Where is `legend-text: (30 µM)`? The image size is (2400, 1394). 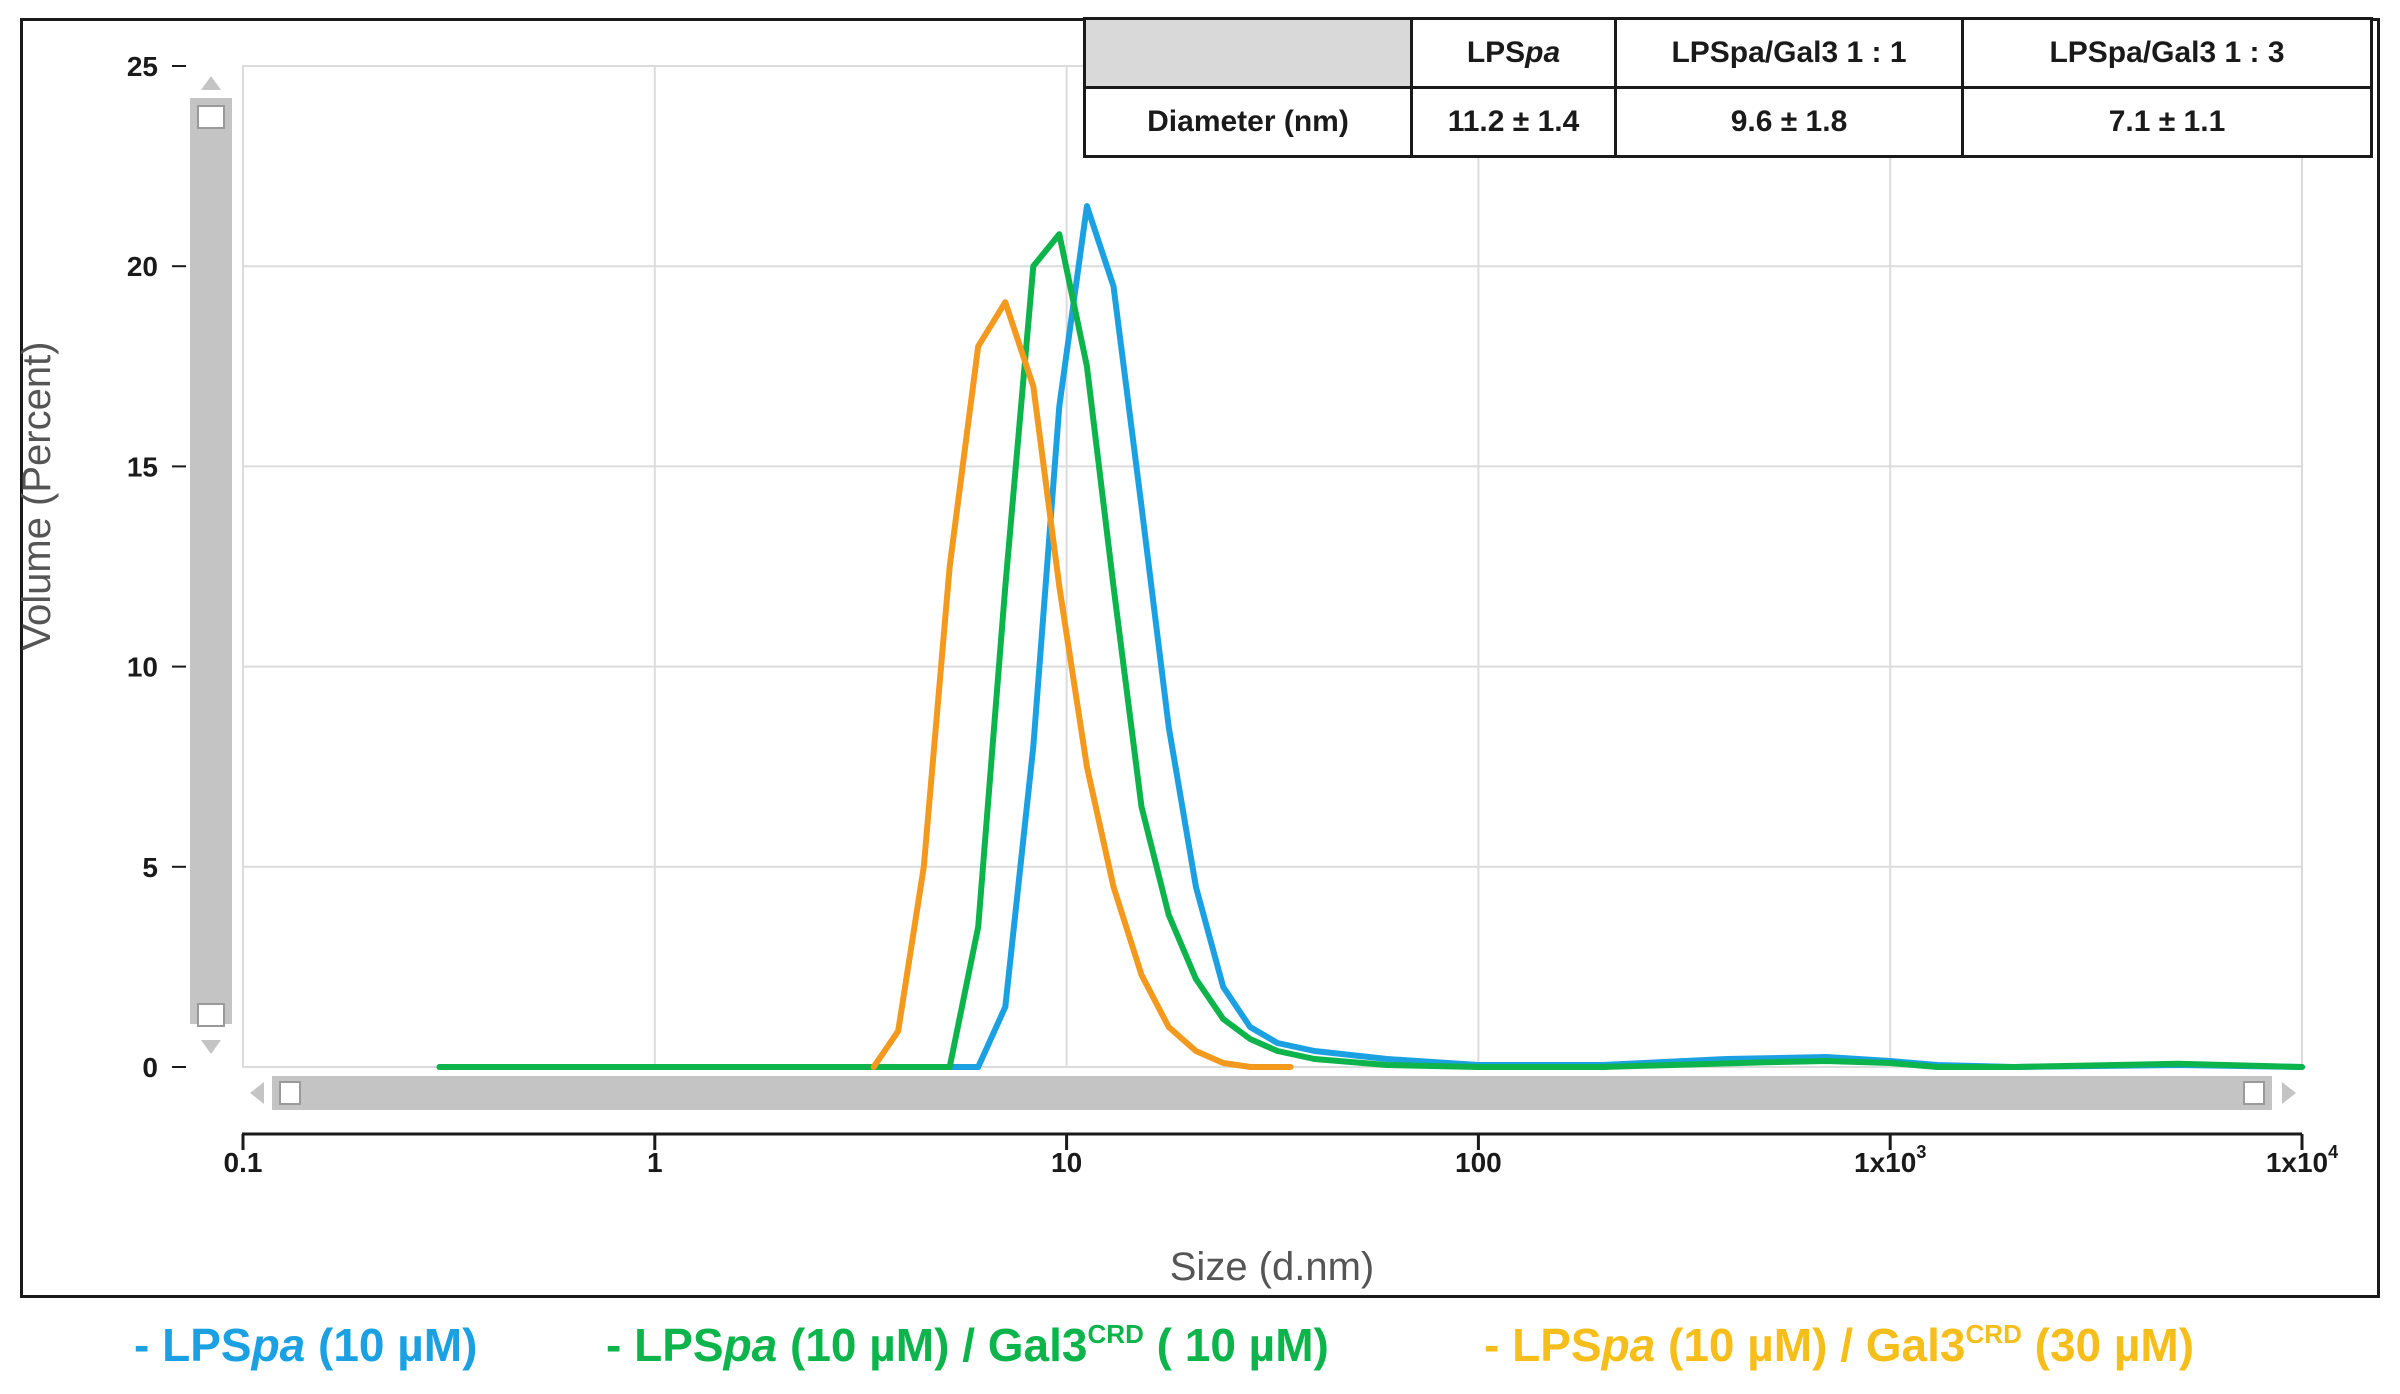
legend-text: (30 µM) is located at coordinates (2108, 1345).